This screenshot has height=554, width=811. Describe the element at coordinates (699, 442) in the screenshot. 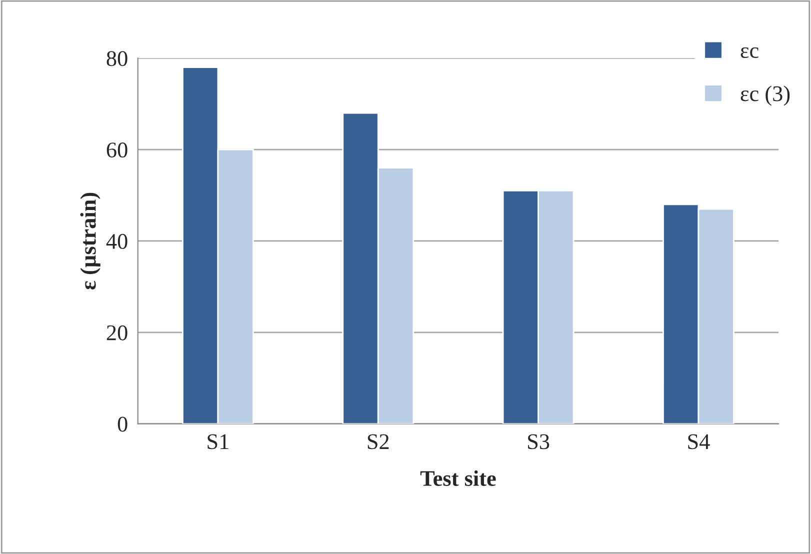

I see `x-tick-label: S4` at that location.